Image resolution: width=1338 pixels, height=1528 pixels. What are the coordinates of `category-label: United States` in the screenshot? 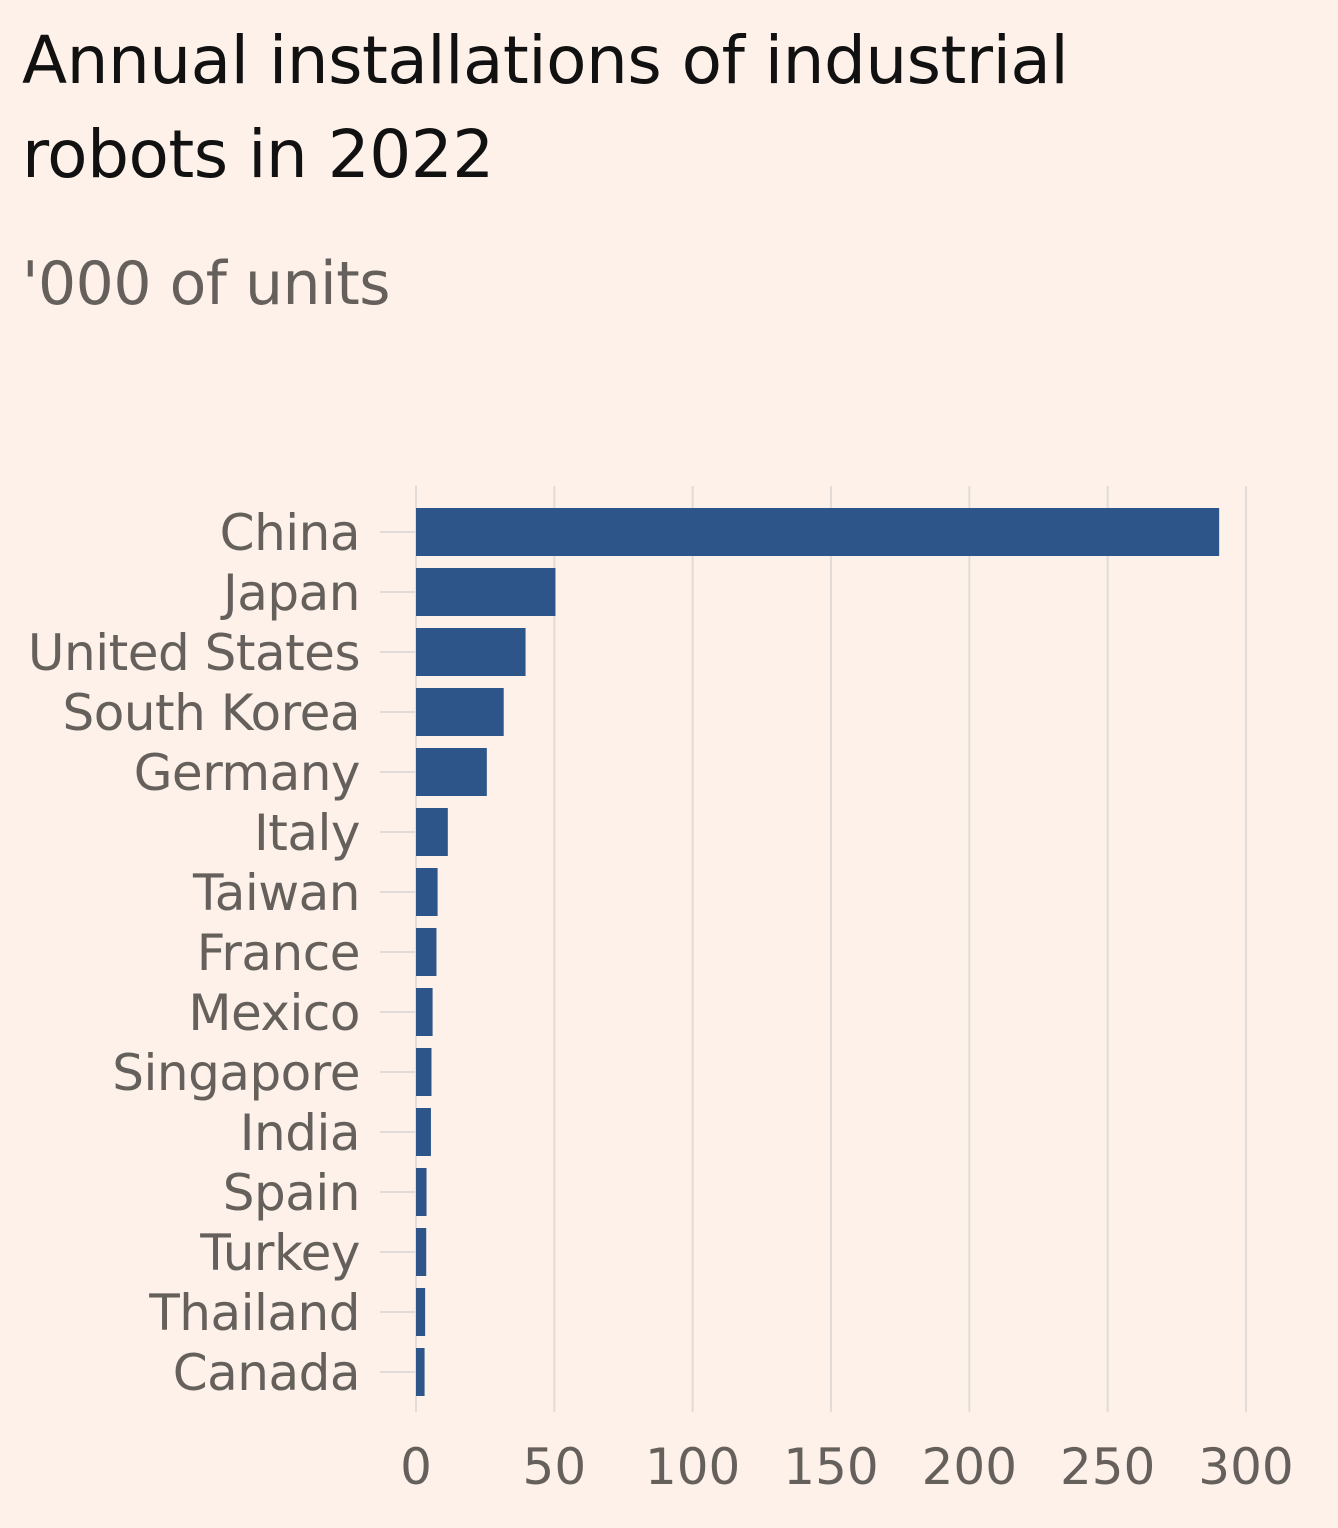 It's located at (194, 653).